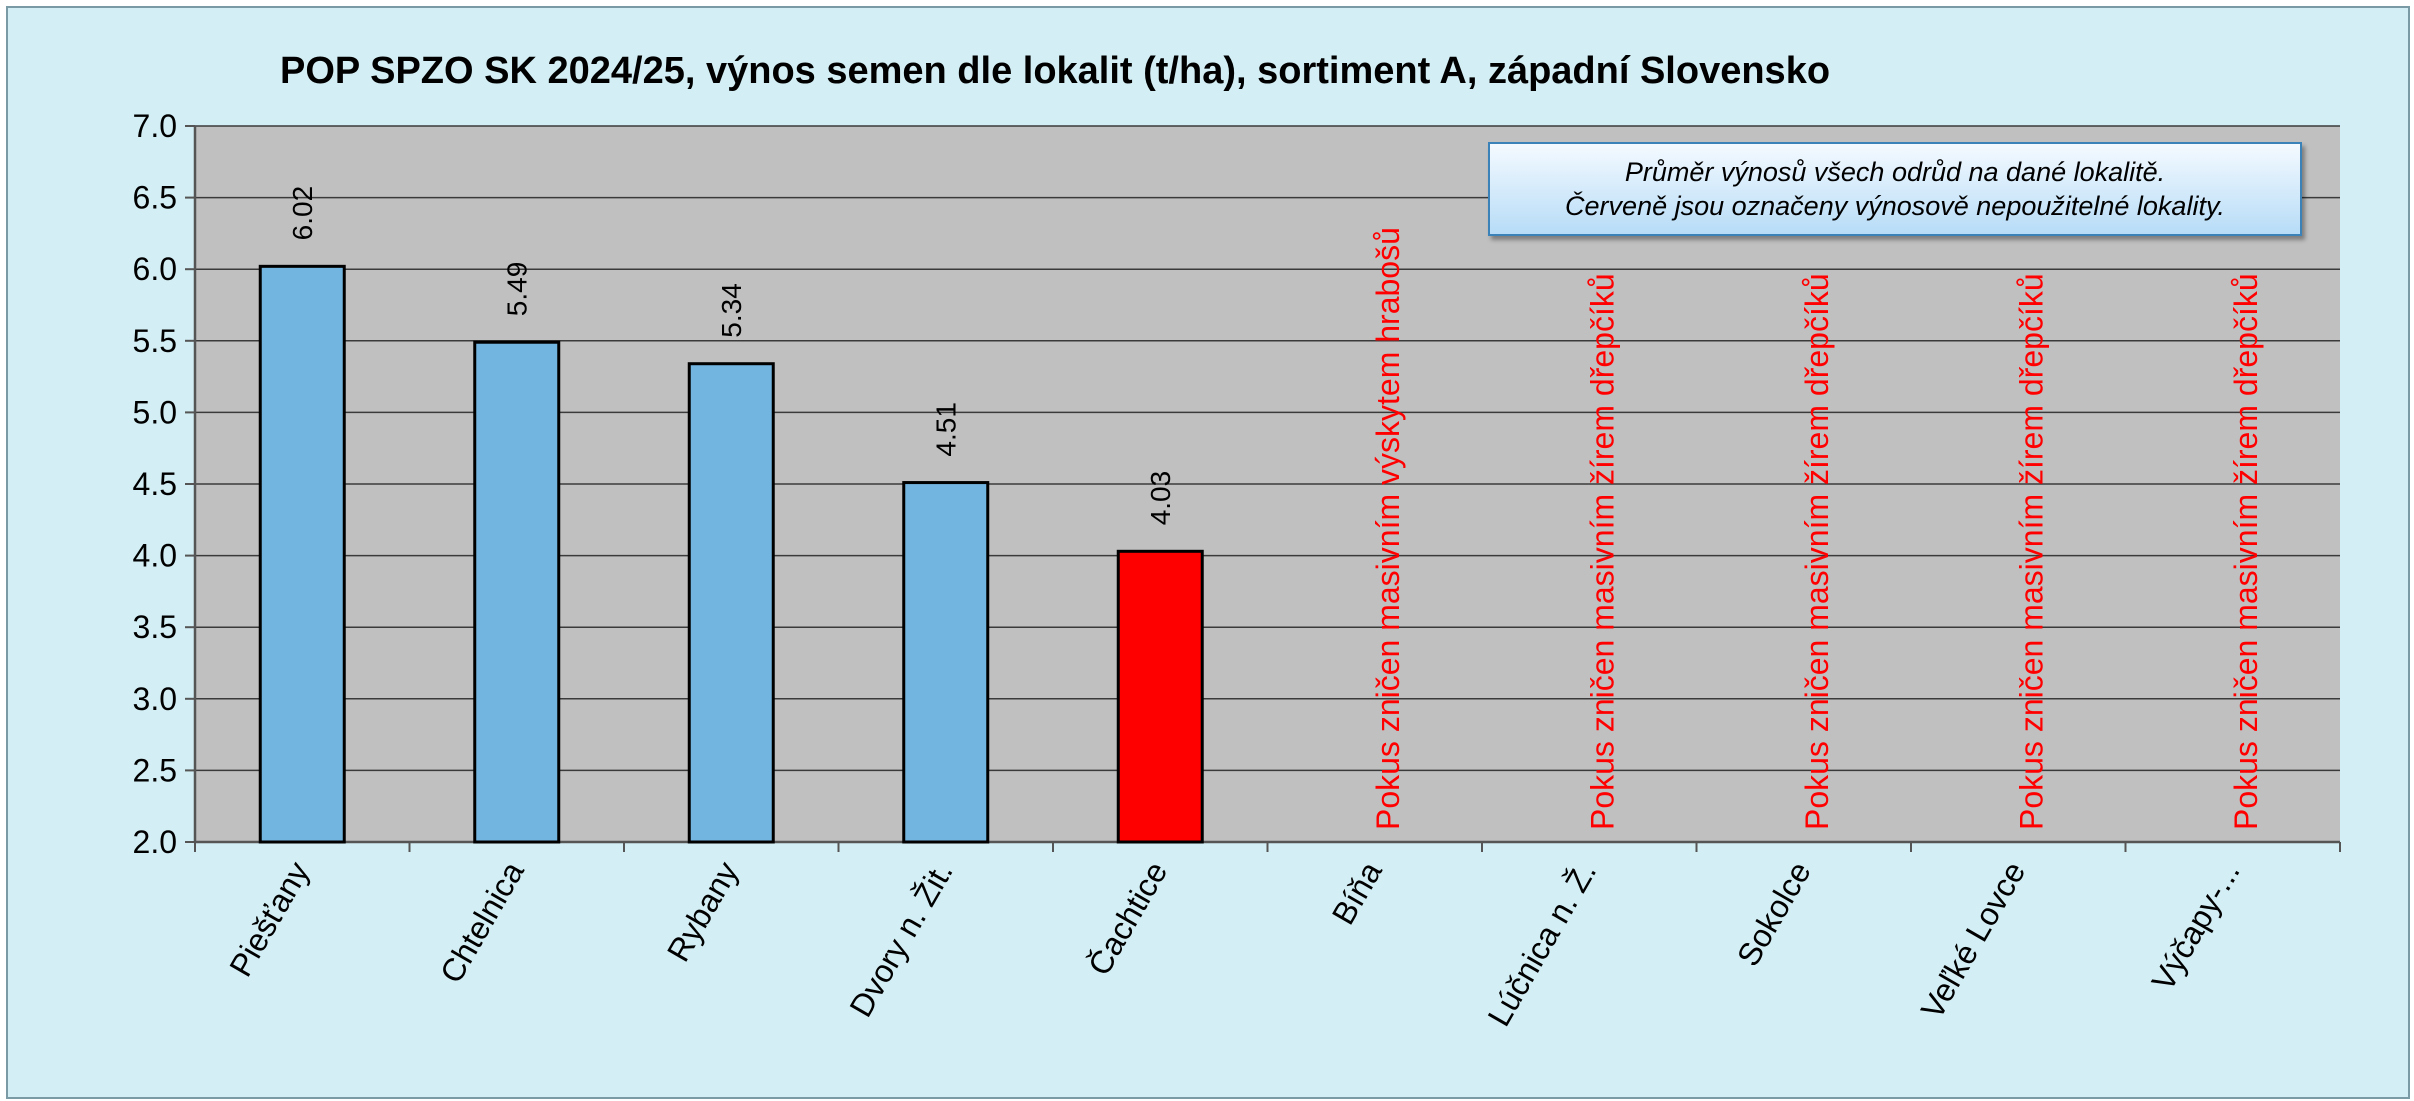 This screenshot has height=1101, width=2414. Describe the element at coordinates (1267, 846) in the screenshot. I see `x-axis` at that location.